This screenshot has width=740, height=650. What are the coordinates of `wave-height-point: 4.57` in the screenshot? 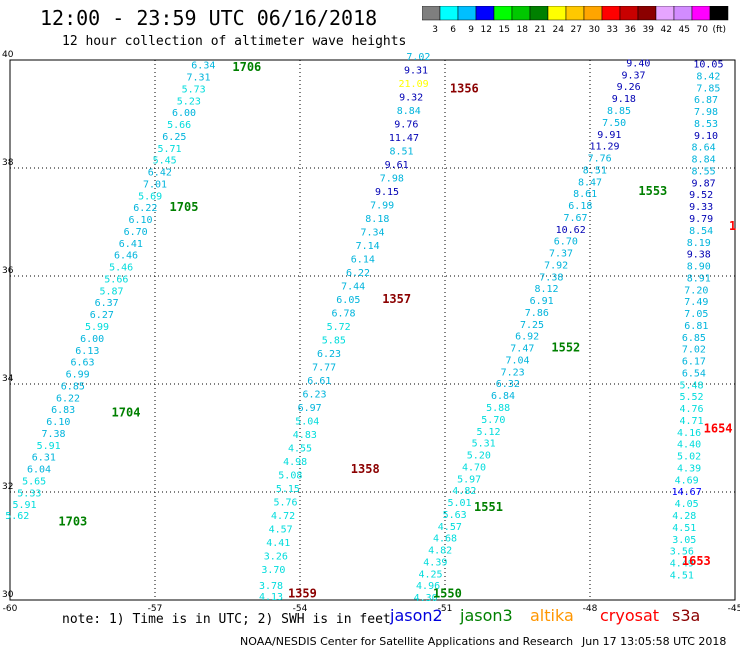 It's located at (281, 530).